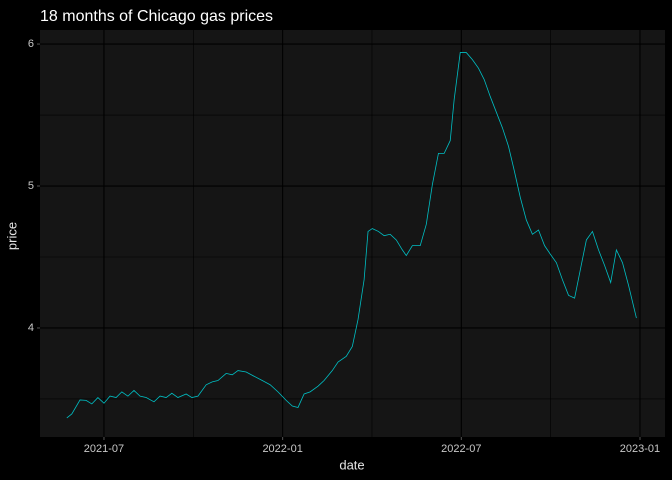 The width and height of the screenshot is (672, 480). I want to click on y-axis-title: price, so click(11, 236).